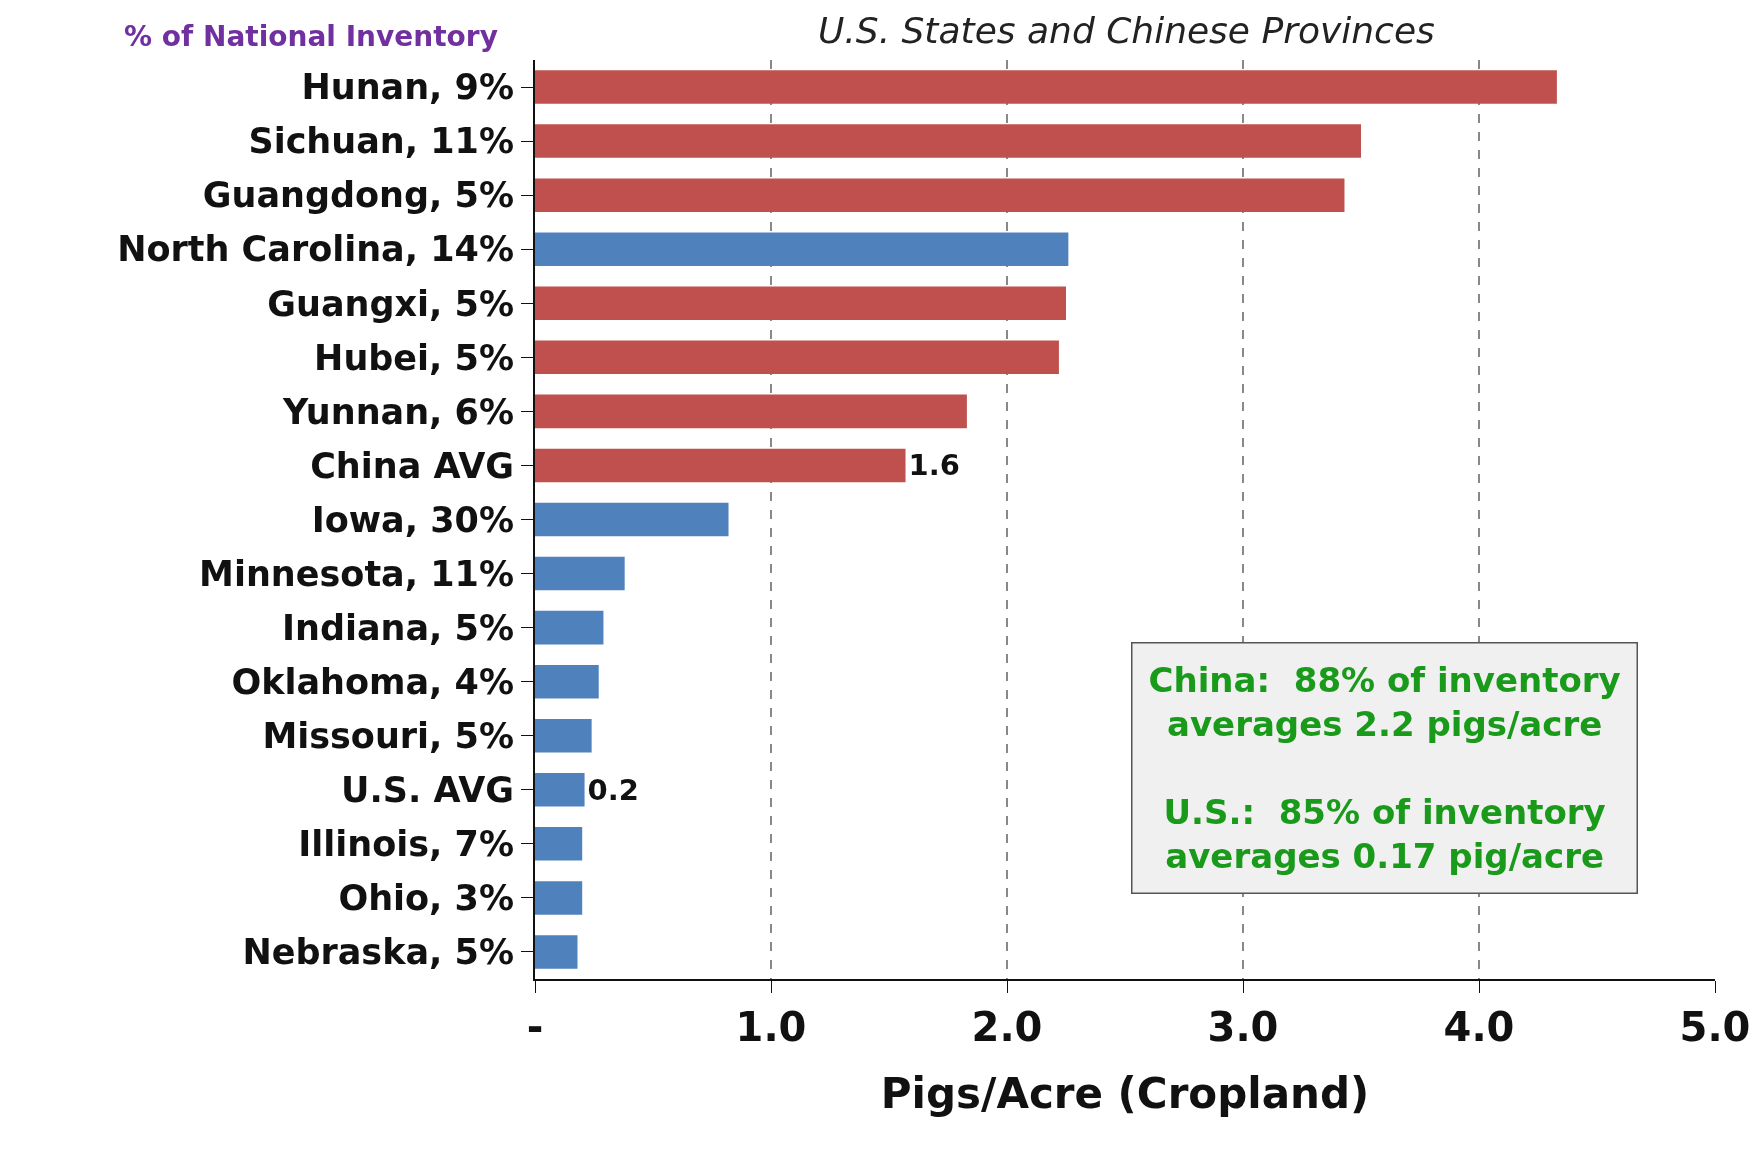  What do you see at coordinates (412, 465) in the screenshot?
I see `y-tick-label: China AVG` at bounding box center [412, 465].